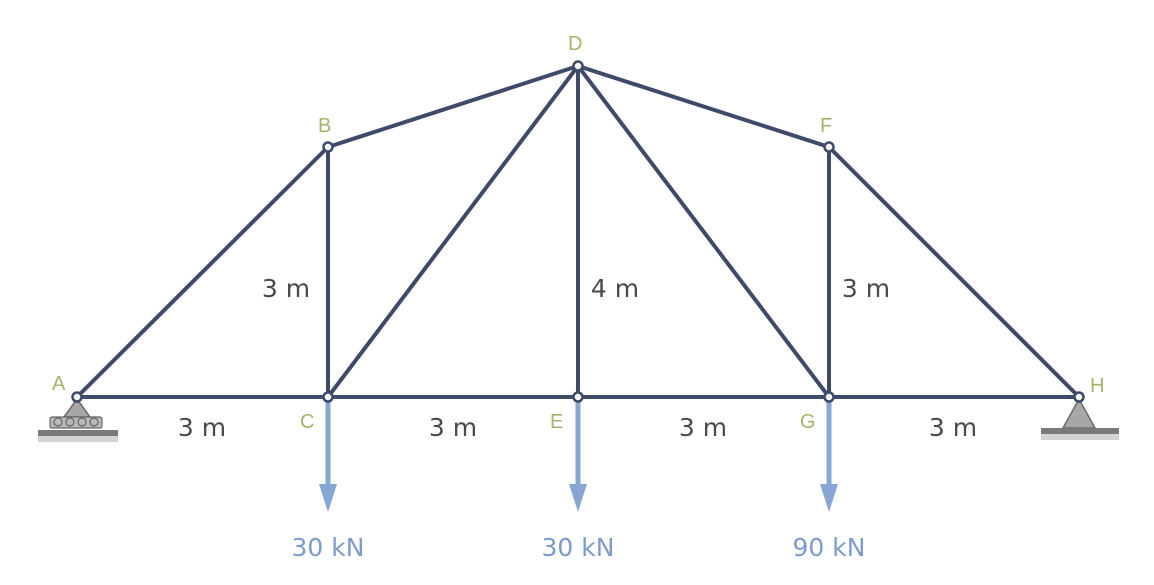 The image size is (1154, 585). Describe the element at coordinates (808, 422) in the screenshot. I see `node-label-G: G` at that location.